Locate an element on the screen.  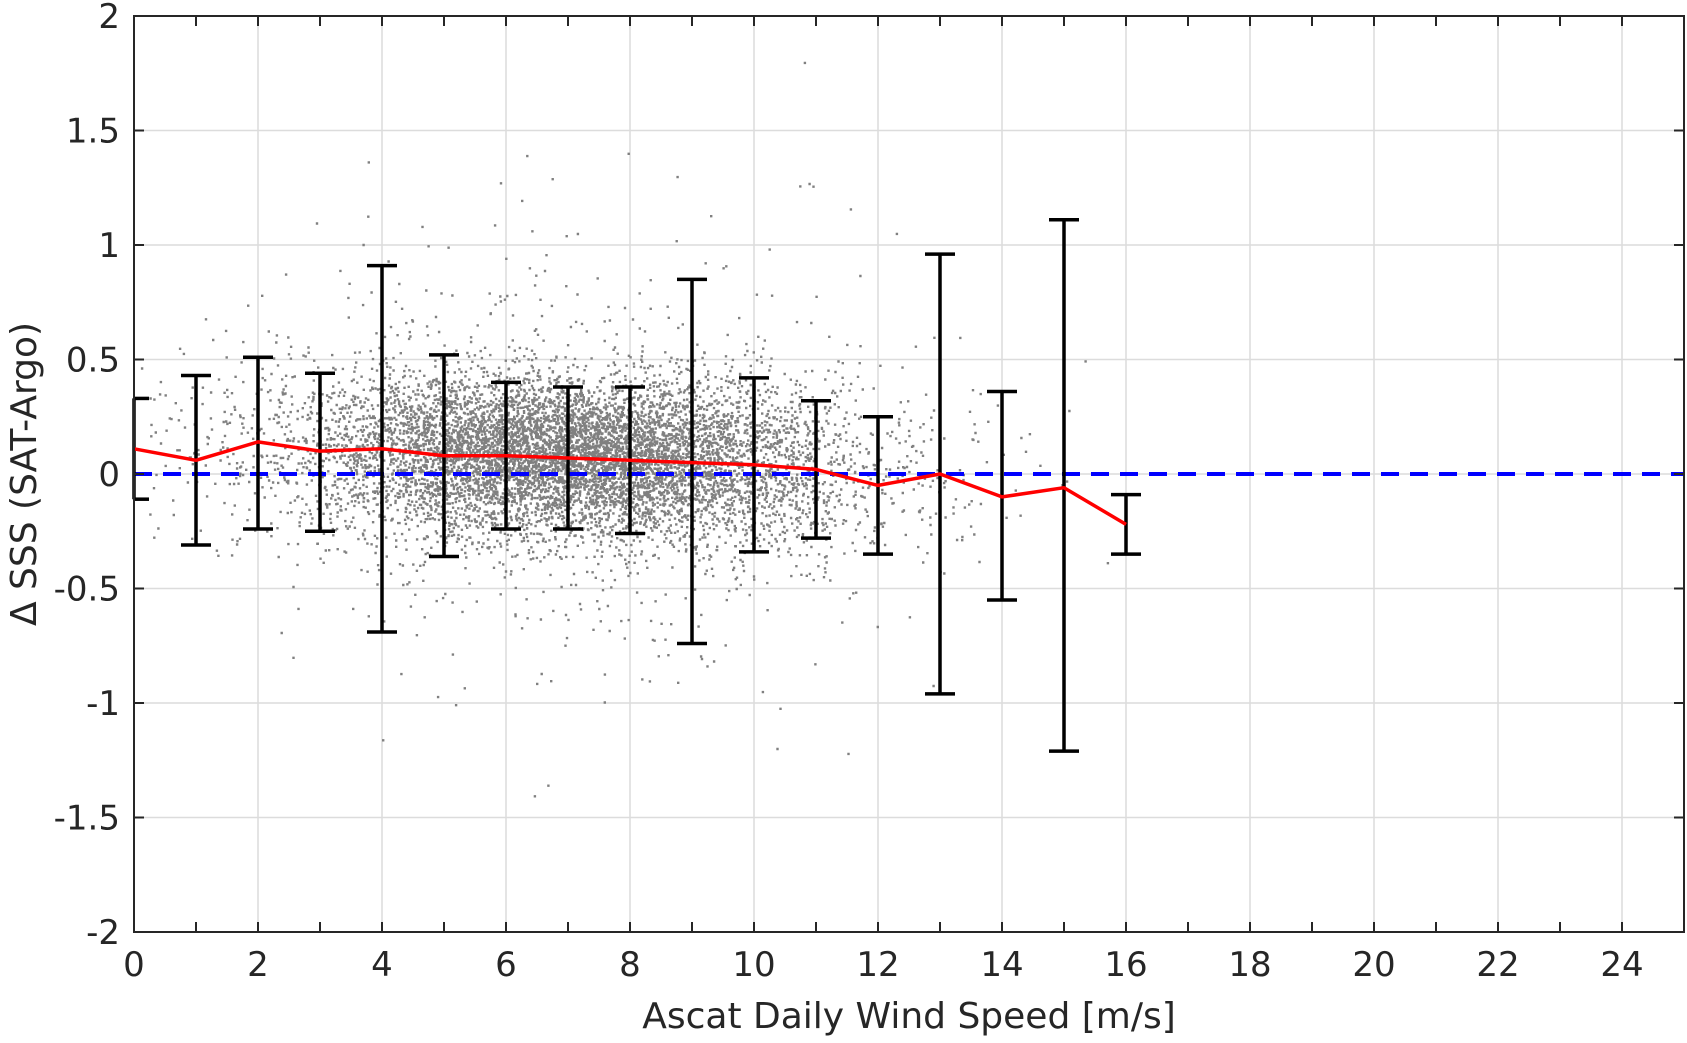
x-tick-label: 10 is located at coordinates (753, 965).